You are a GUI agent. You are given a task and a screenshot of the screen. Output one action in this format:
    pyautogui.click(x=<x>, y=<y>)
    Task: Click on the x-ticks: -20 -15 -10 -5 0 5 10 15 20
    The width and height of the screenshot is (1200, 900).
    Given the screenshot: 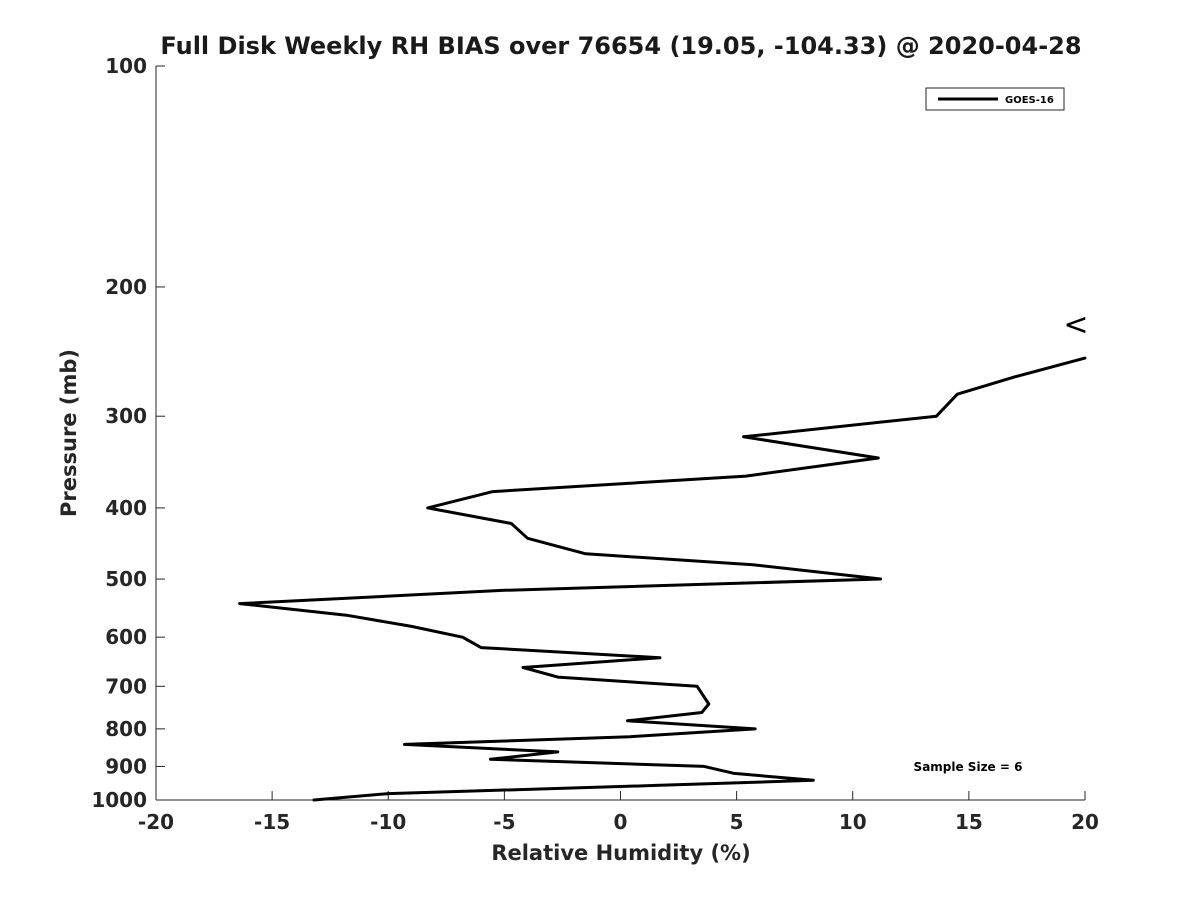 What is the action you would take?
    pyautogui.click(x=618, y=812)
    